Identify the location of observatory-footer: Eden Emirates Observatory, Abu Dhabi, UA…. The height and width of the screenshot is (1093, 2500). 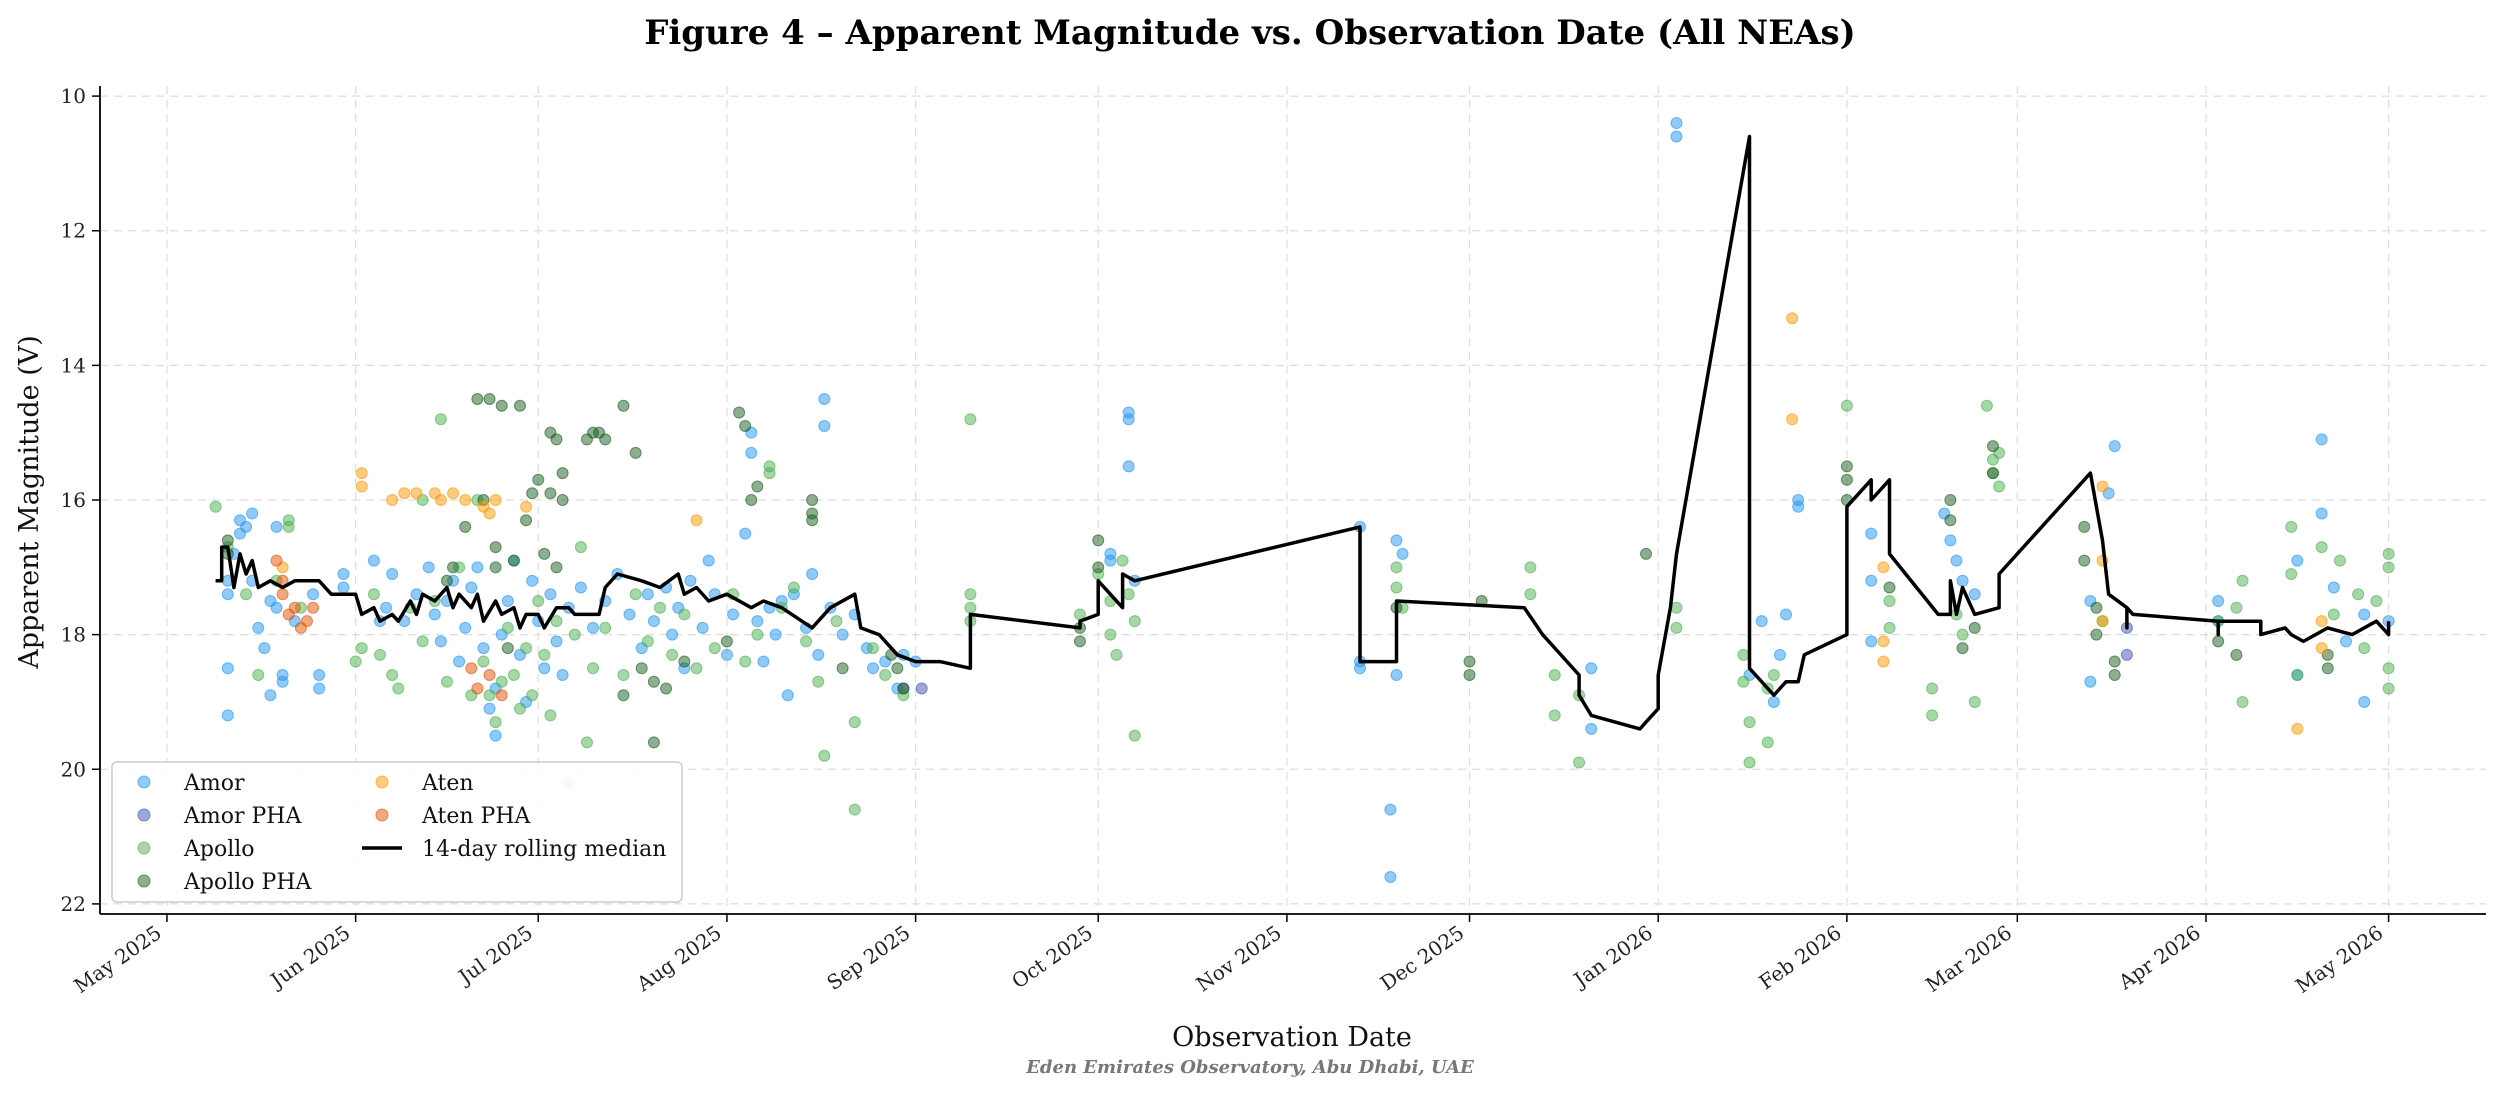
(1249, 1067).